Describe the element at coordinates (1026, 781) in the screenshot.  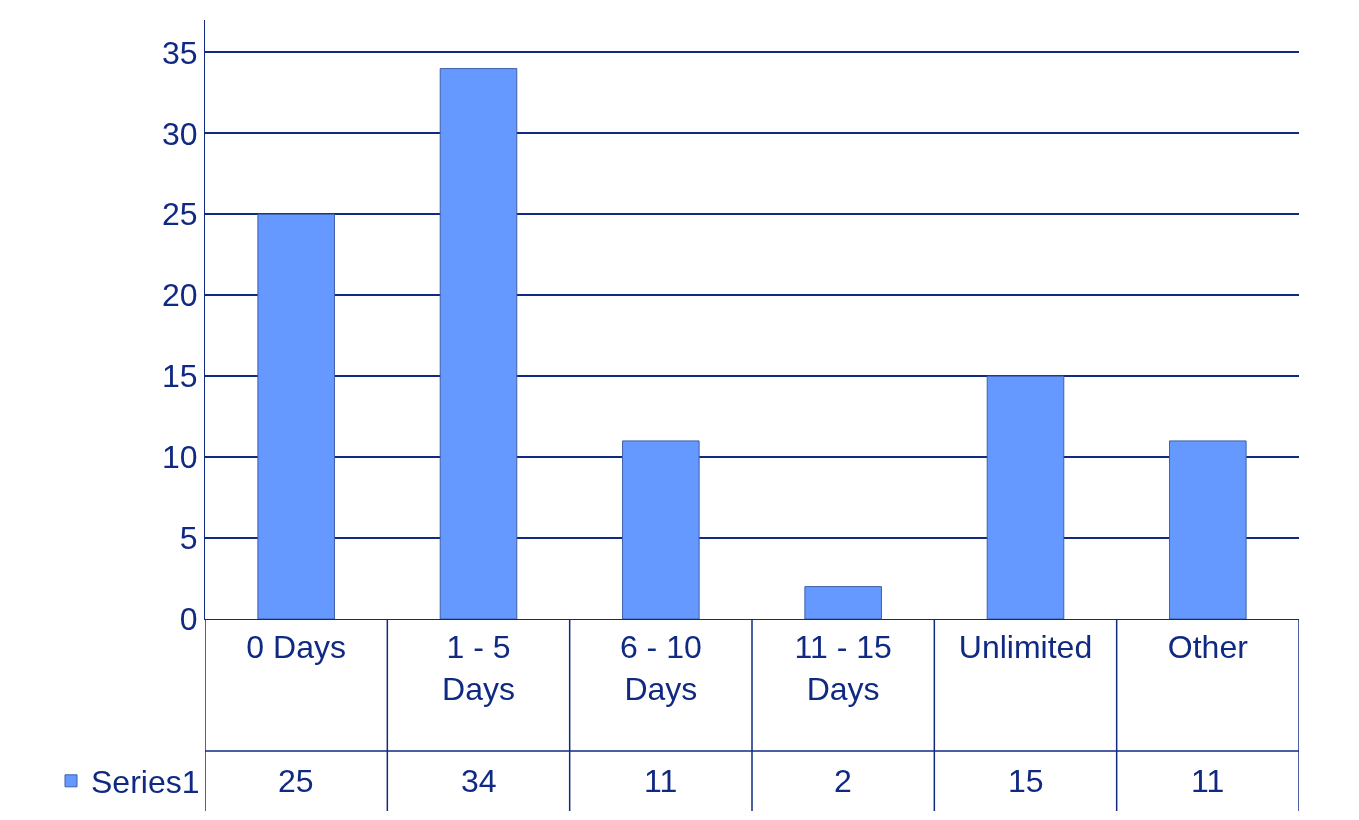
I see `data-label: 15` at that location.